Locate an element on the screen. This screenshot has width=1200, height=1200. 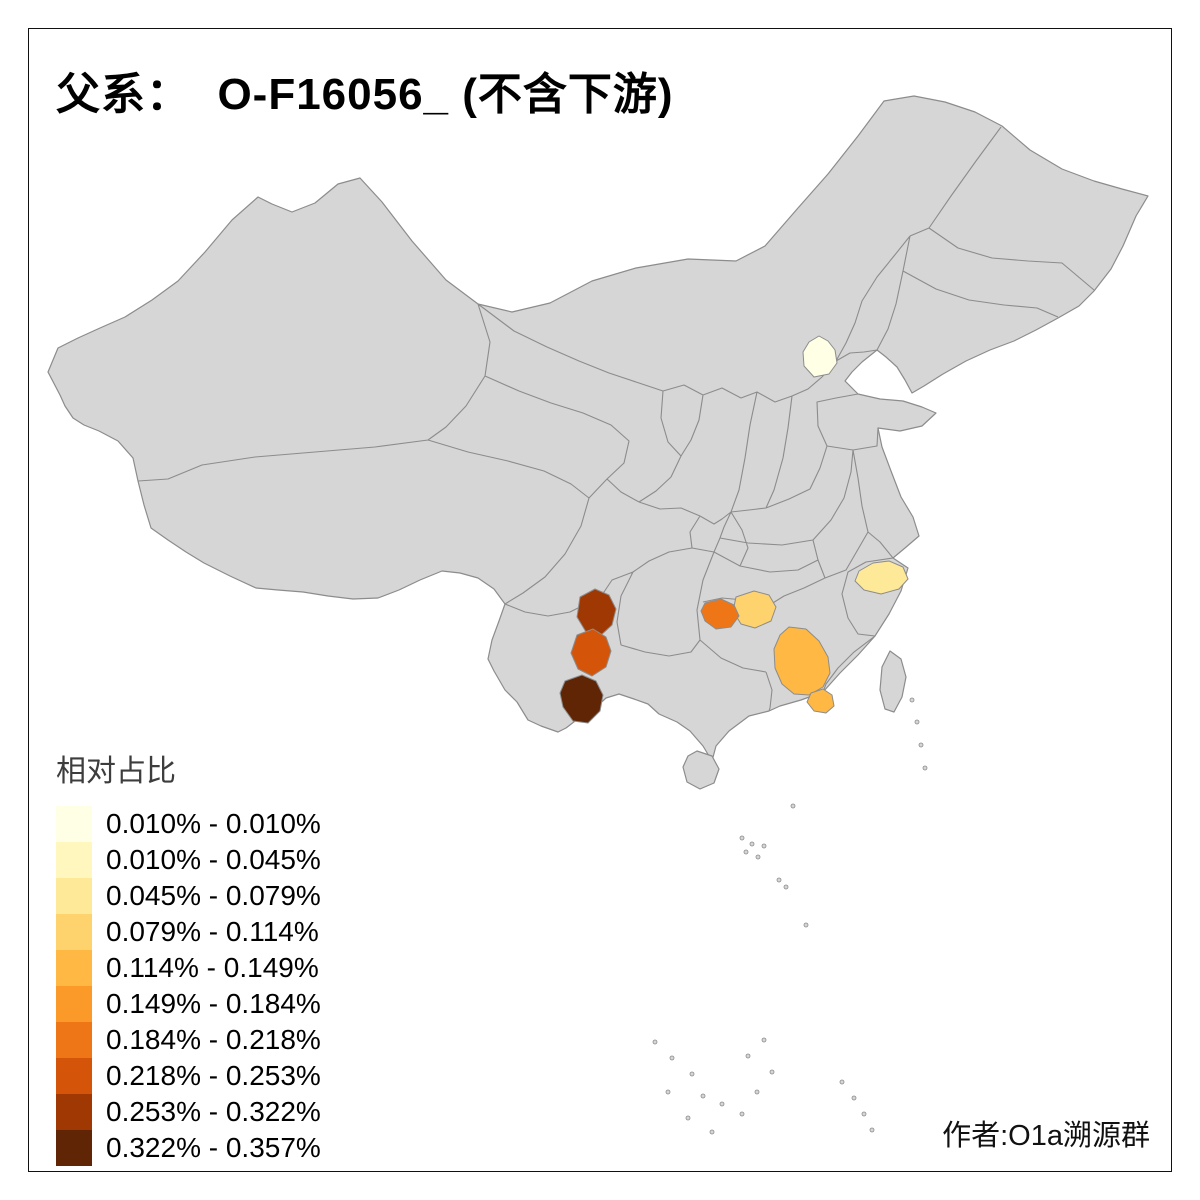
south-china-sea-islands is located at coordinates (790, 916).